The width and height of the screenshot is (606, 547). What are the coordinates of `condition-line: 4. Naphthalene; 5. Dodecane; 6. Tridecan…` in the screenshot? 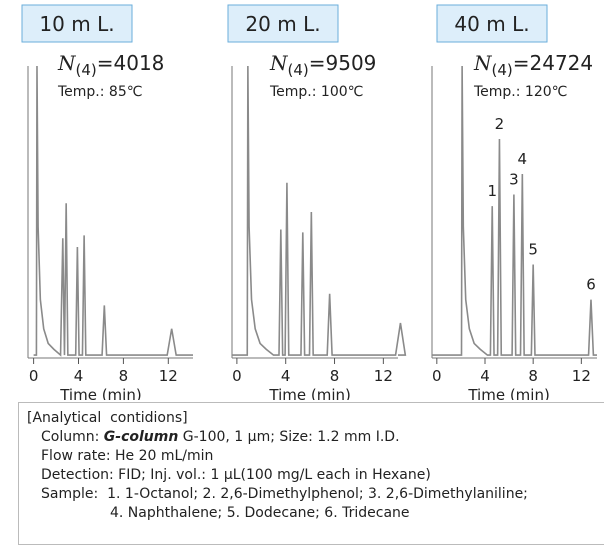 It's located at (260, 513).